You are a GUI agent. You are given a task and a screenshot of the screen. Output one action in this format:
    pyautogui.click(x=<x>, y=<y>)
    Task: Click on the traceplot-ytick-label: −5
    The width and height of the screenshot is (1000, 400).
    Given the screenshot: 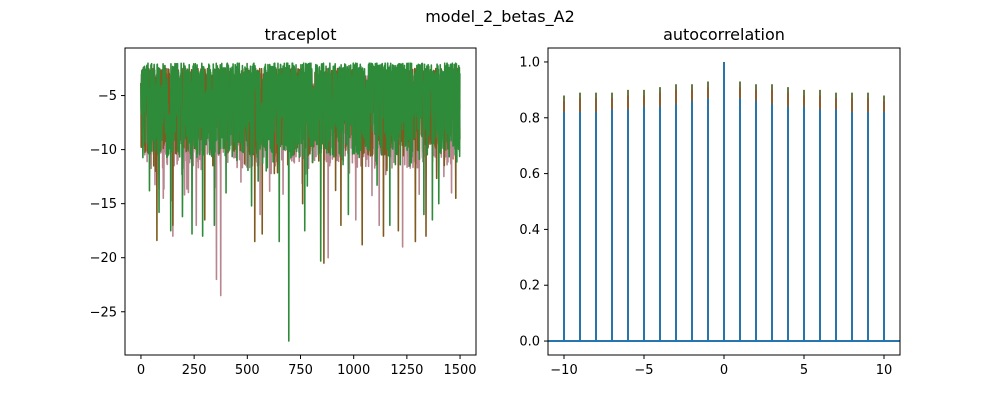 What is the action you would take?
    pyautogui.click(x=107, y=96)
    